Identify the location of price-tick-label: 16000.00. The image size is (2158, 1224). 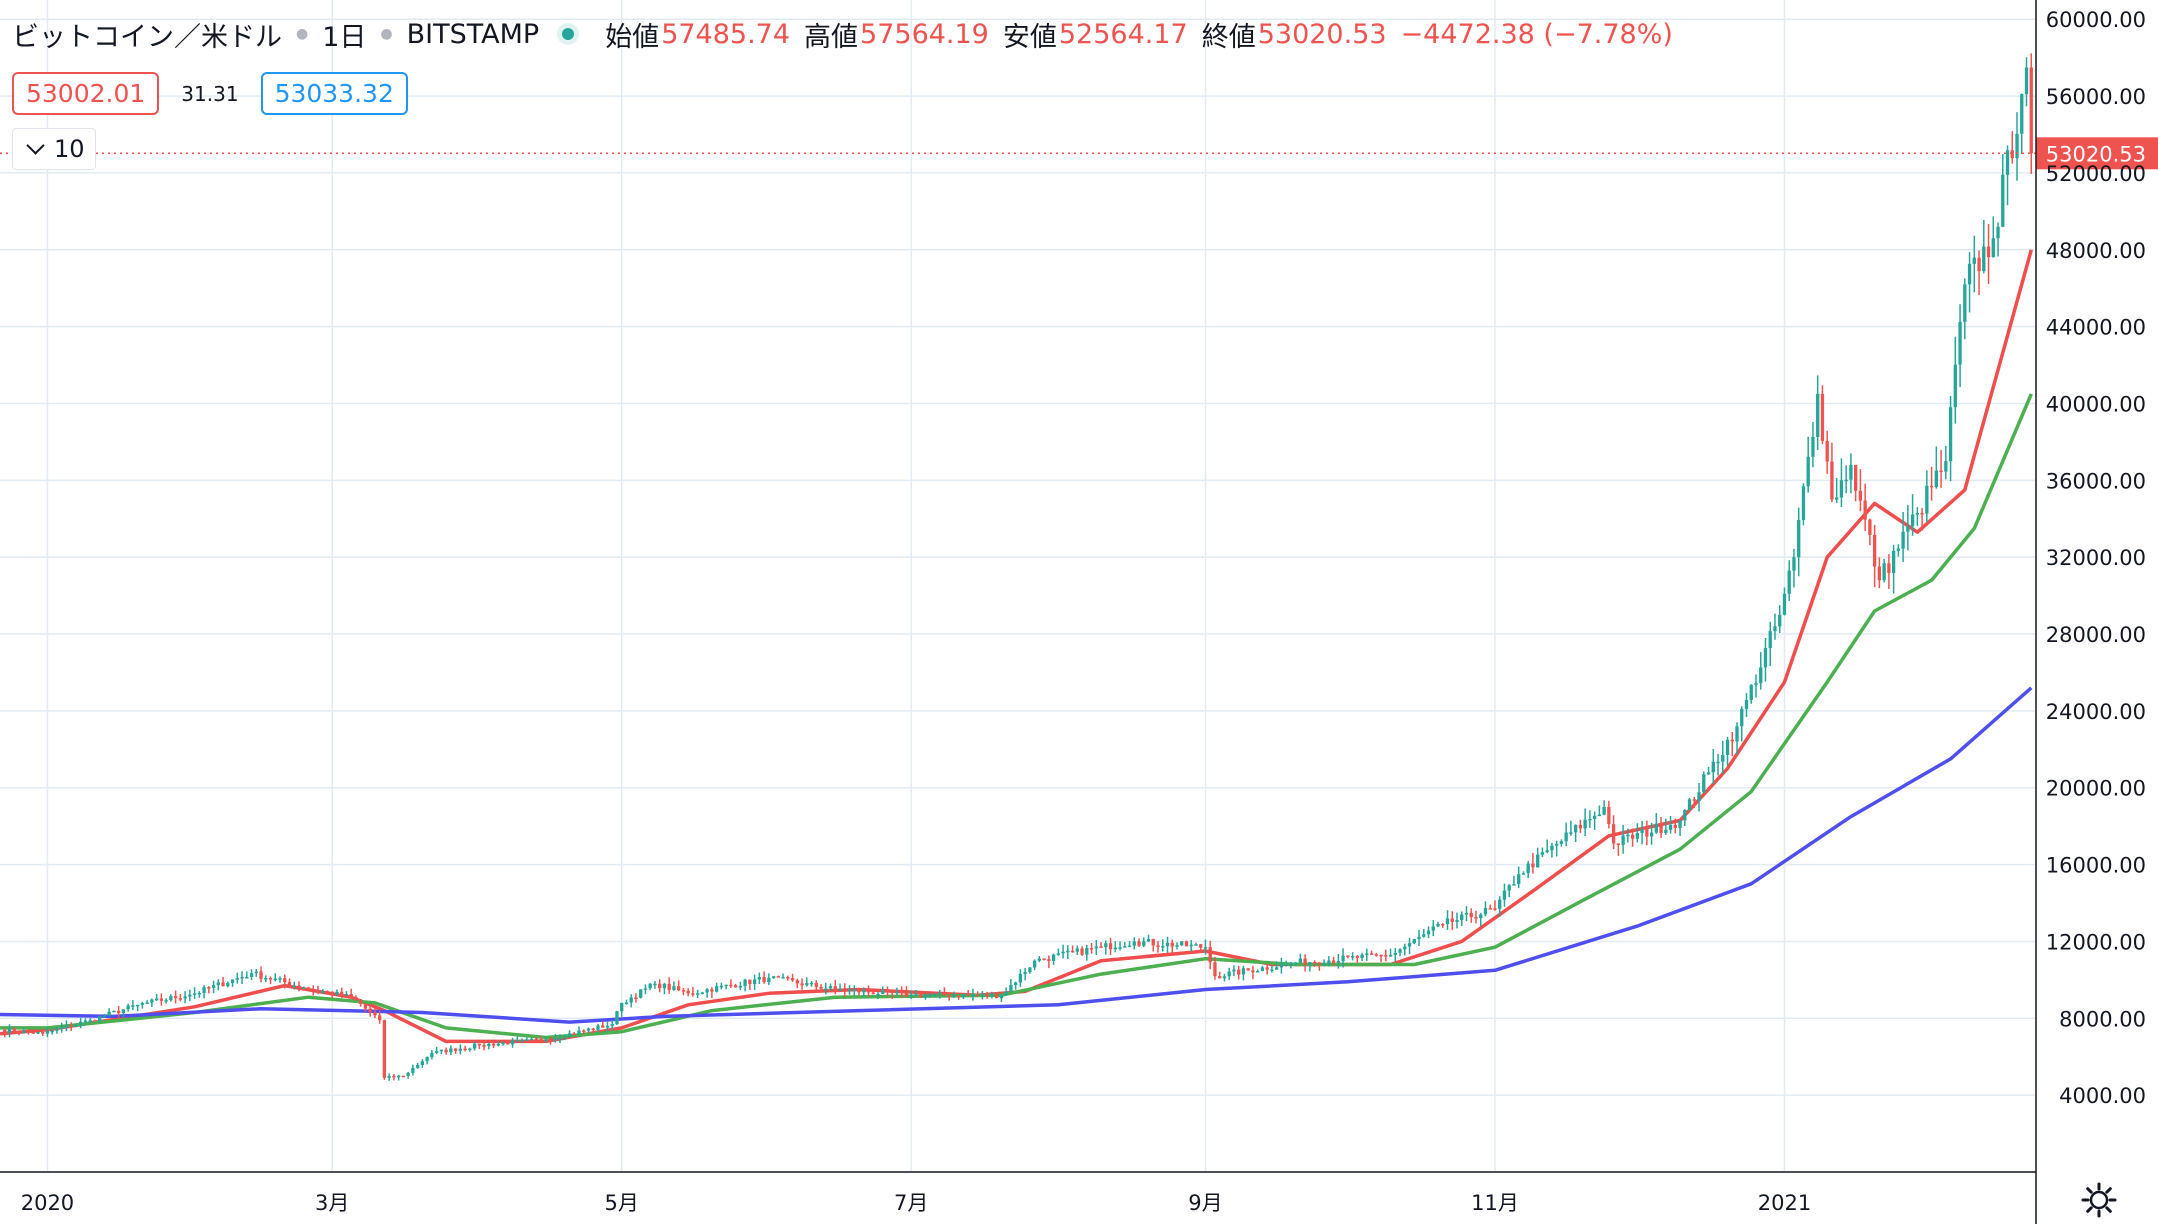
(2096, 866).